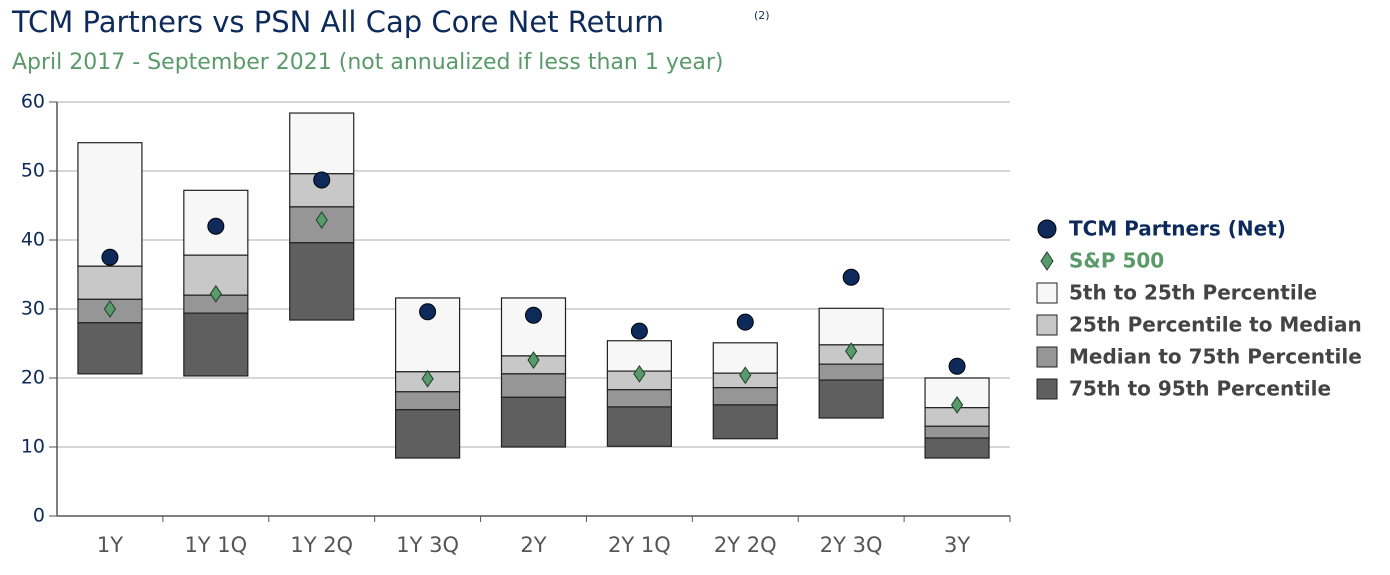 This screenshot has height=575, width=1390. I want to click on y-tick-label: 50, so click(33, 171).